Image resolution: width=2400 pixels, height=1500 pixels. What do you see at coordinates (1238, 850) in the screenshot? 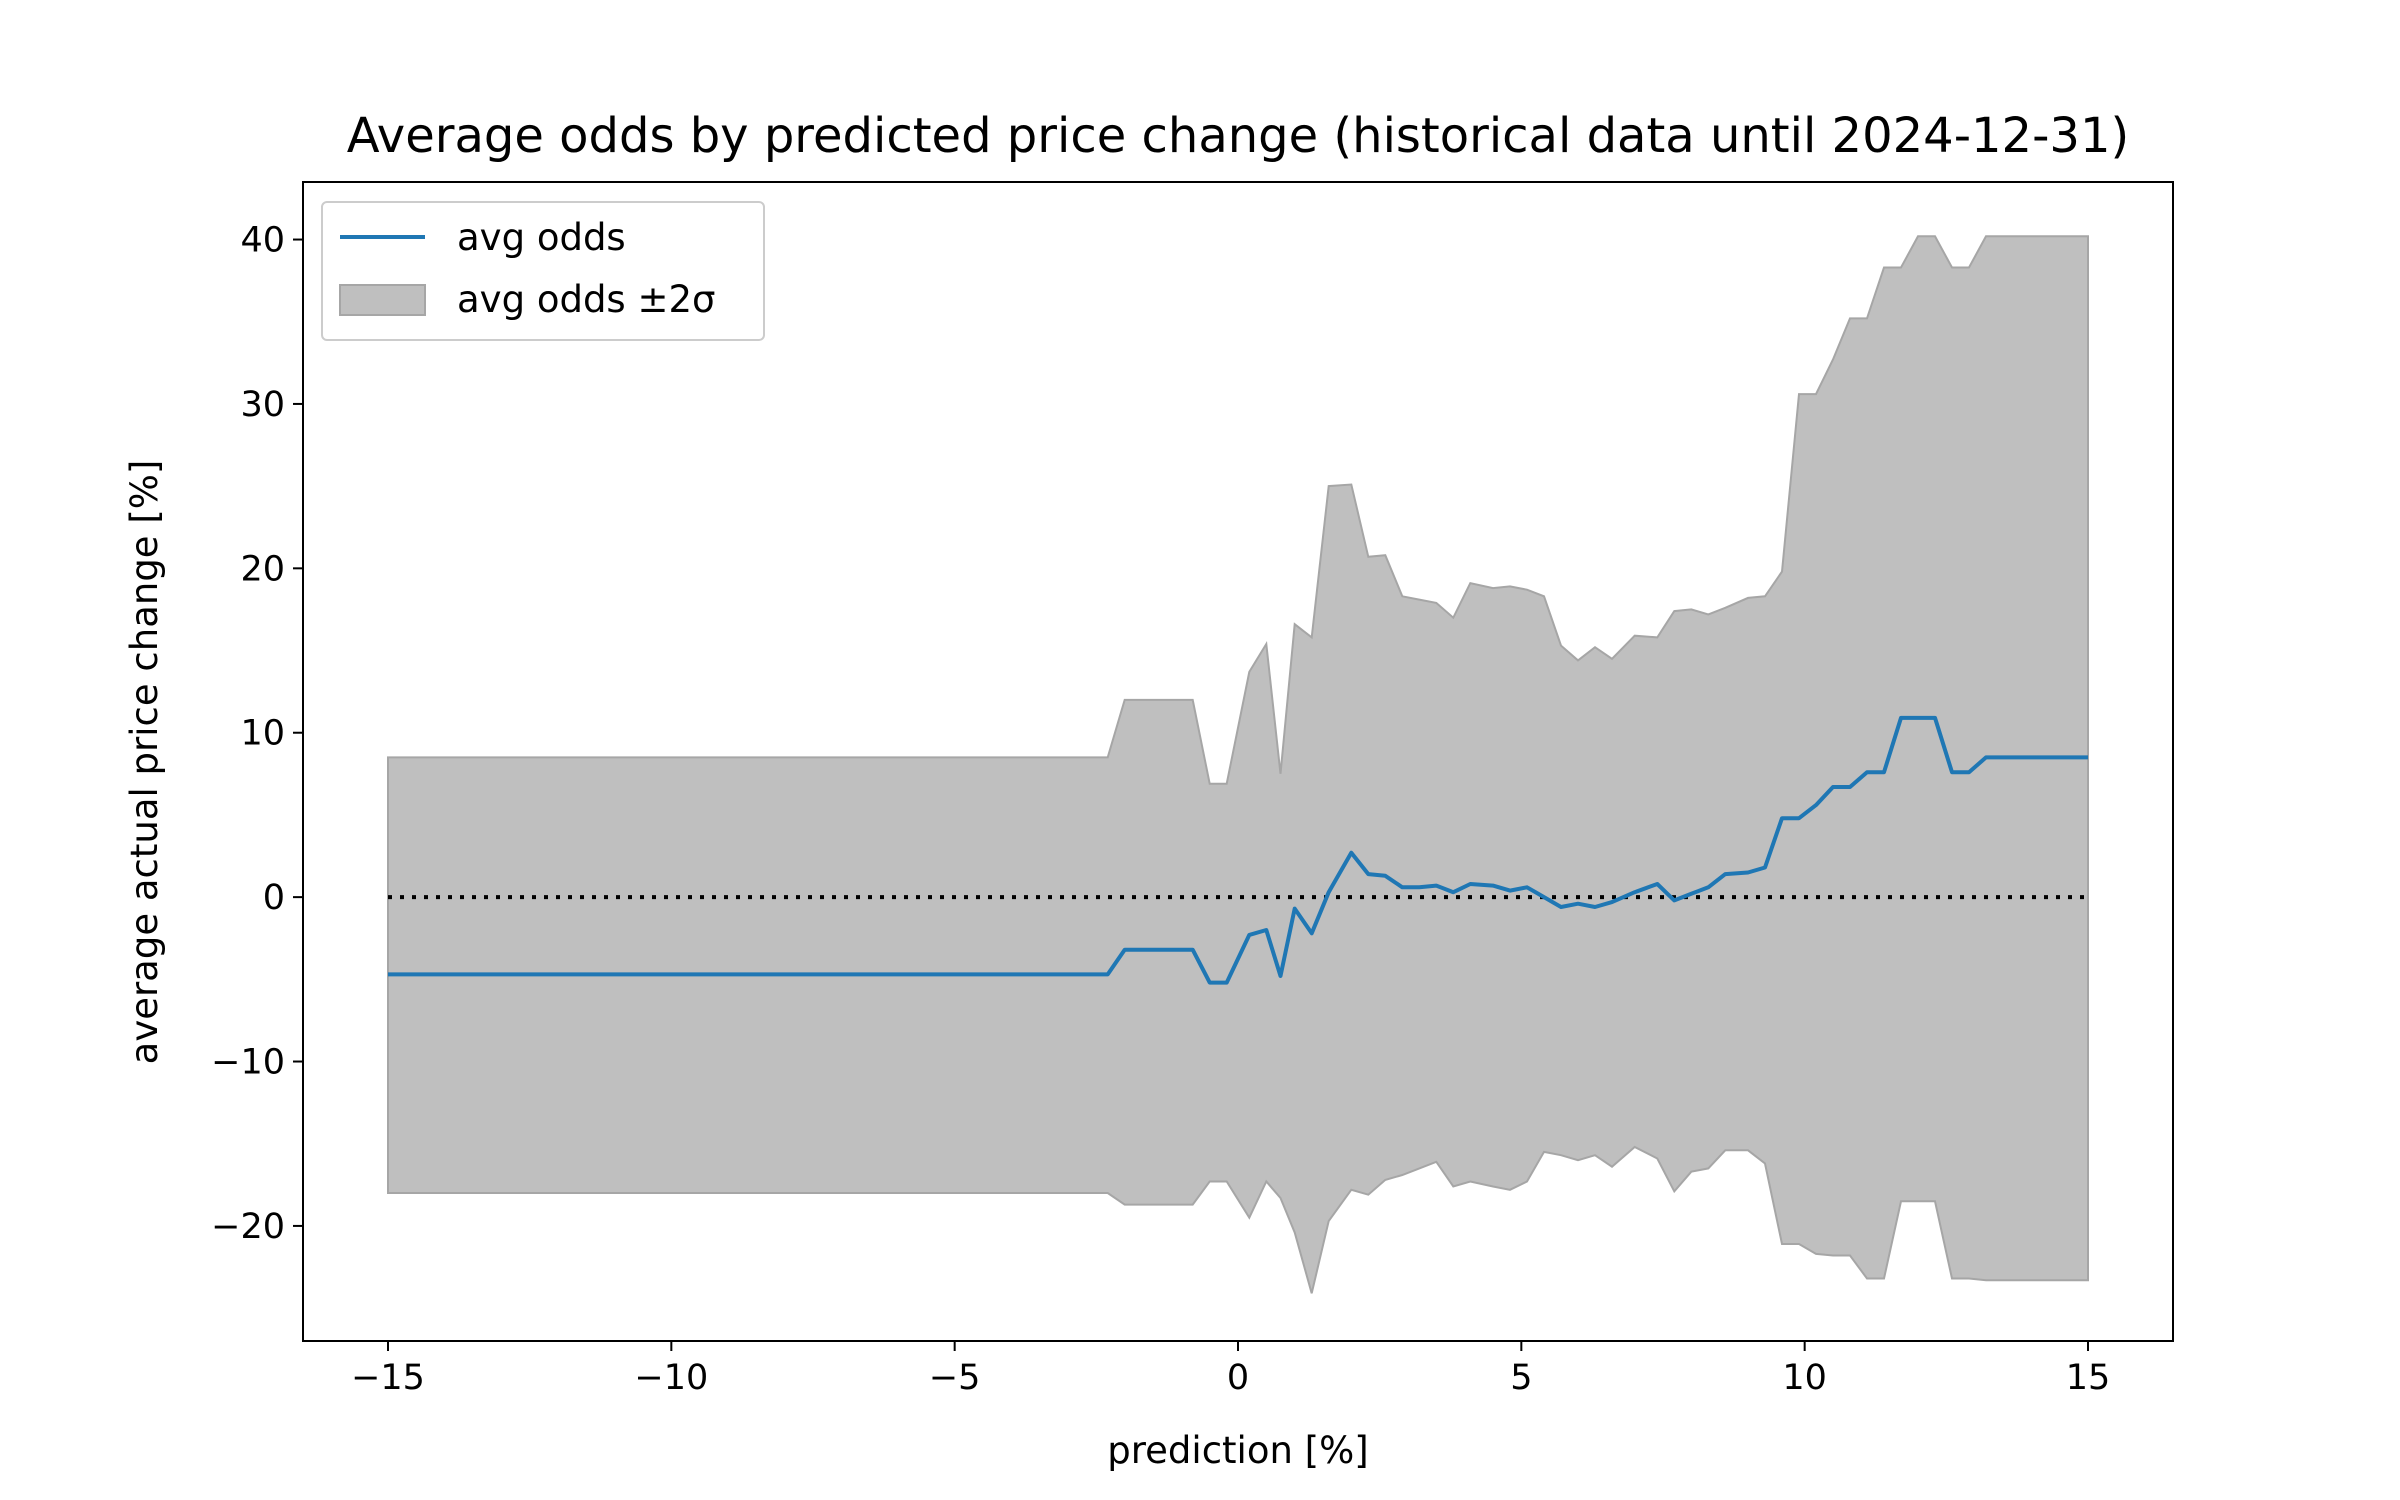
I see `avg-odds-line` at bounding box center [1238, 850].